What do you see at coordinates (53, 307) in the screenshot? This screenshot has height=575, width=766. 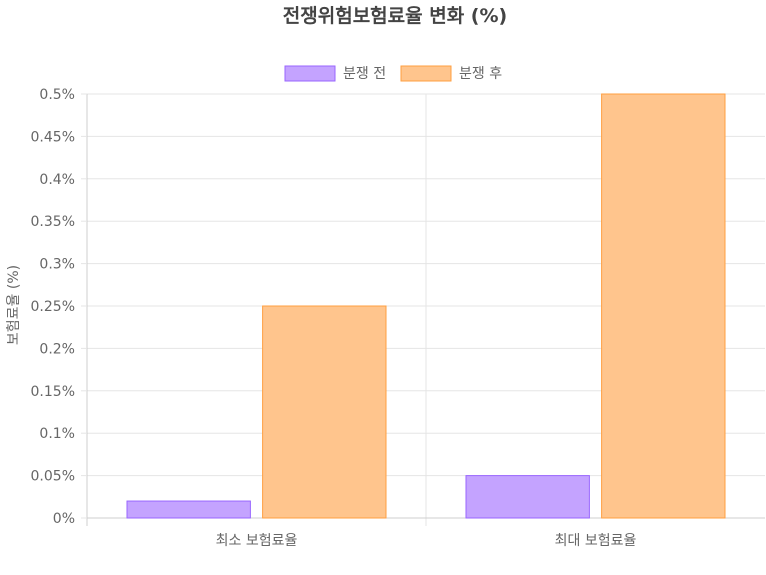 I see `y-tick-label: 0.25%` at bounding box center [53, 307].